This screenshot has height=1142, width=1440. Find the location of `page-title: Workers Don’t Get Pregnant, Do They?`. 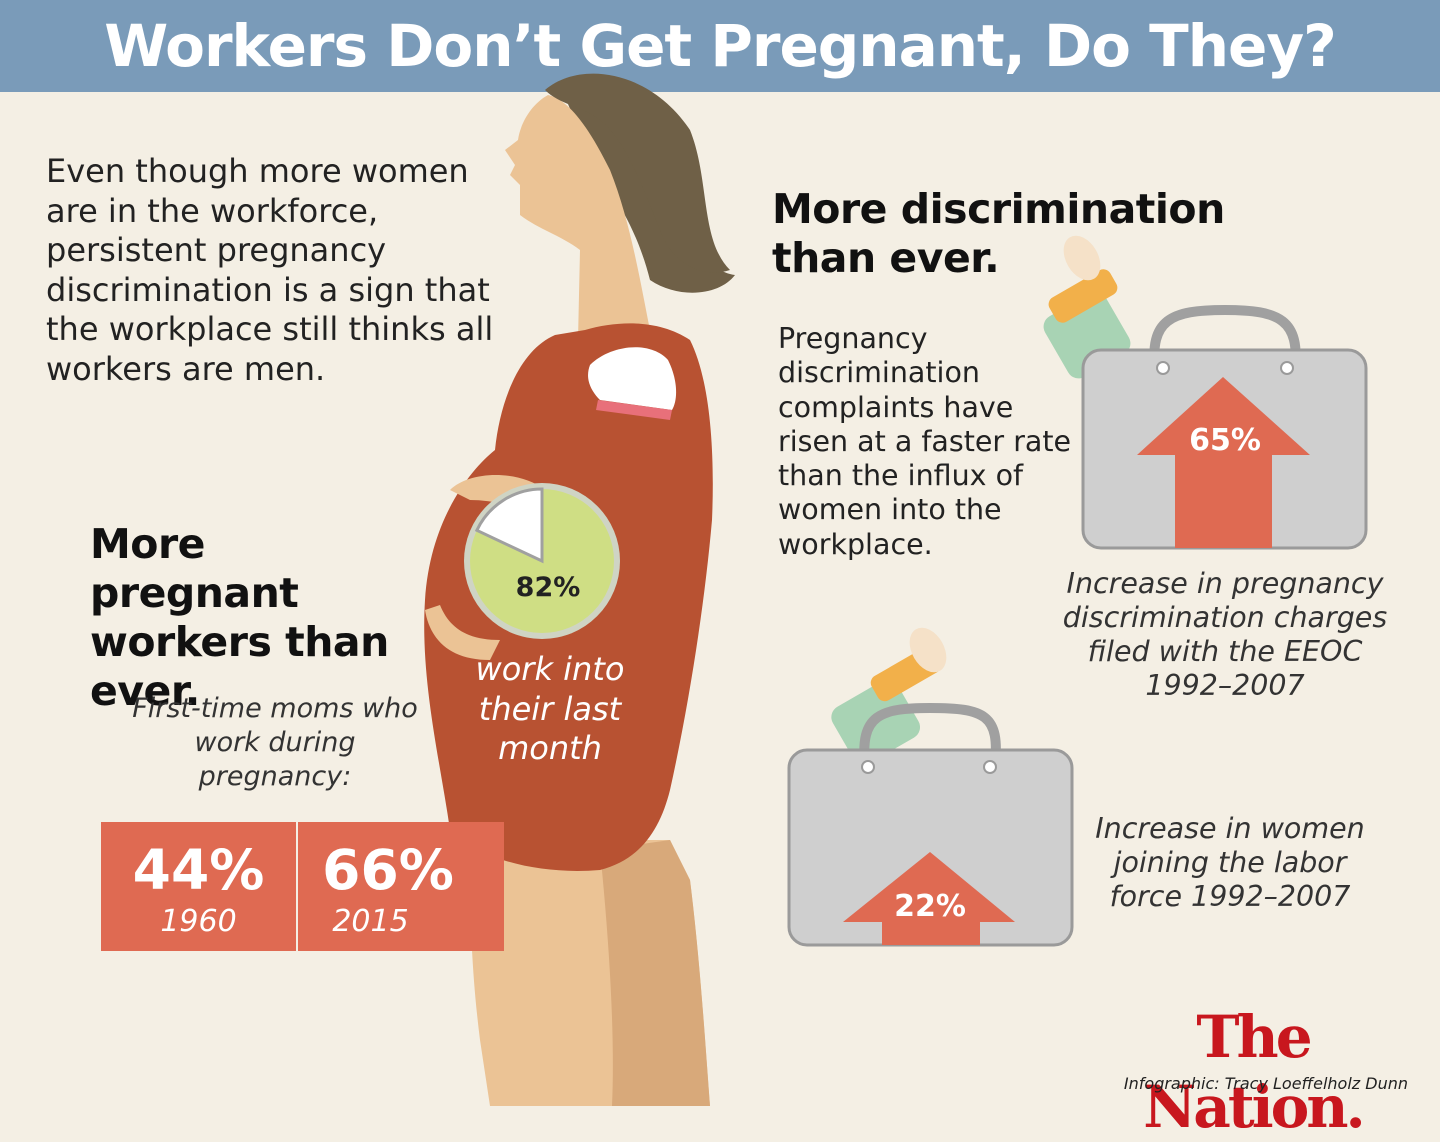

page-title: Workers Don’t Get Pregnant, Do They? is located at coordinates (720, 46).